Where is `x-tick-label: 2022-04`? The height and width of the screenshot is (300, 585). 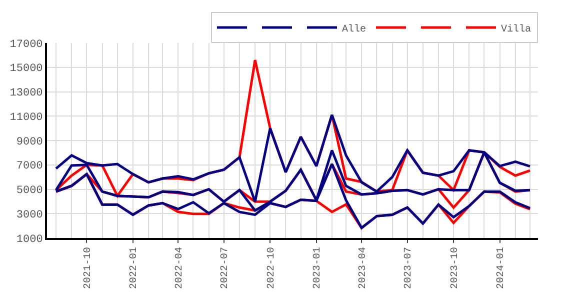 x-tick-label: 2022-04 is located at coordinates (180, 268).